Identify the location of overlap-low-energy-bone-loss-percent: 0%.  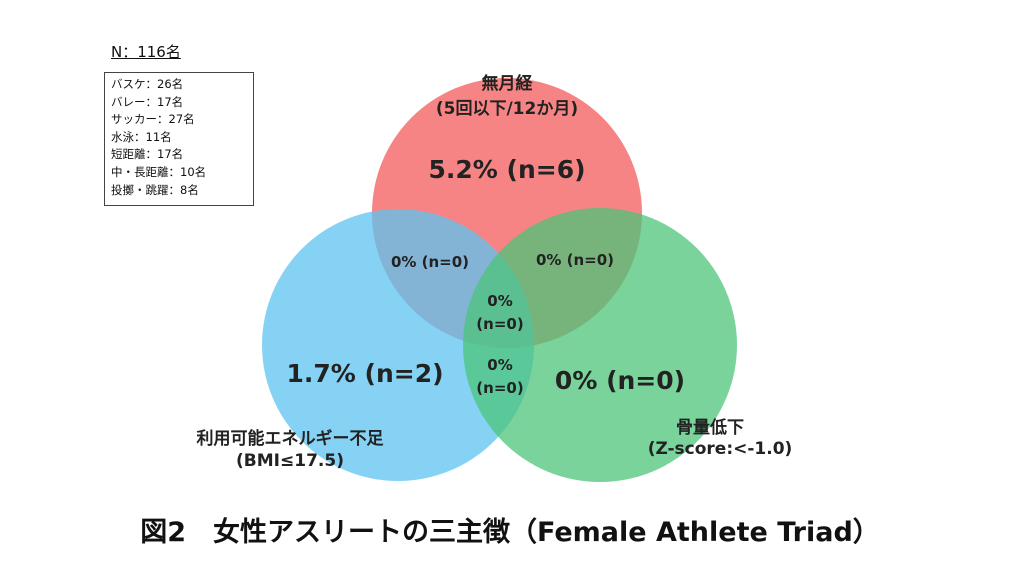
(500, 365).